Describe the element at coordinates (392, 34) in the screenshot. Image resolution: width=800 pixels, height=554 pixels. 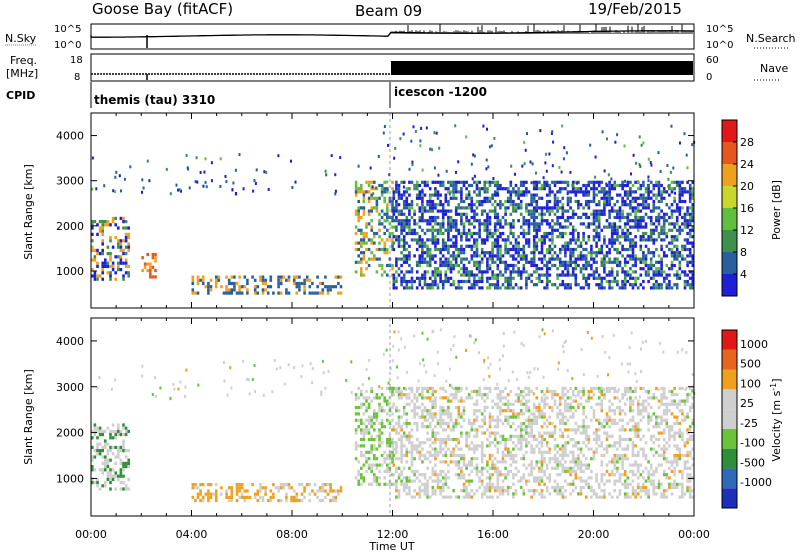
I see `nsky-line` at that location.